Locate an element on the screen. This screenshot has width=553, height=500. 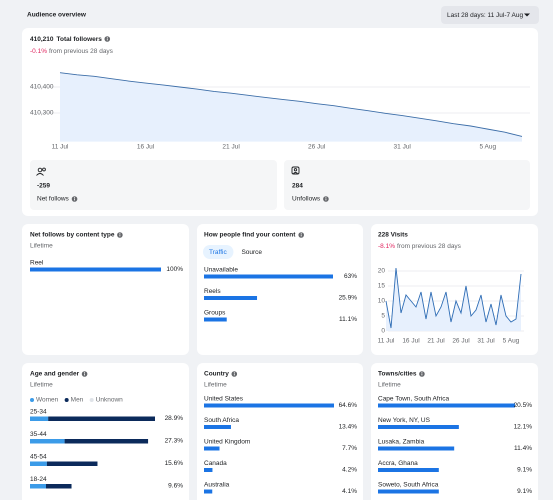
page-title: Audience overview is located at coordinates (57, 15).